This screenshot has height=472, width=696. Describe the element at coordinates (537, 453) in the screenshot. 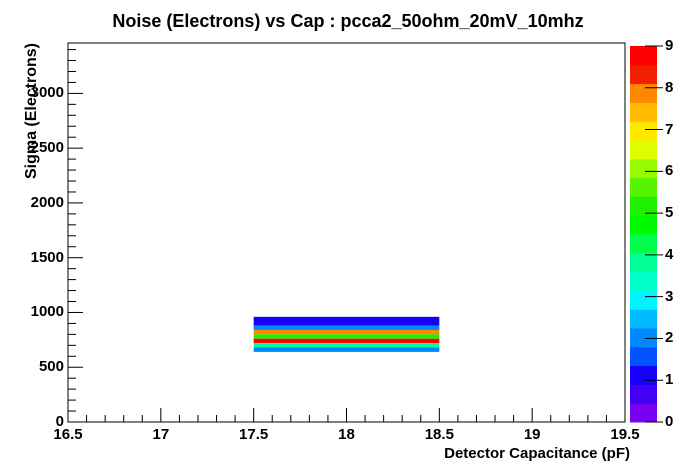

I see `x-axis-title: Detector Capacitance (pF)` at that location.